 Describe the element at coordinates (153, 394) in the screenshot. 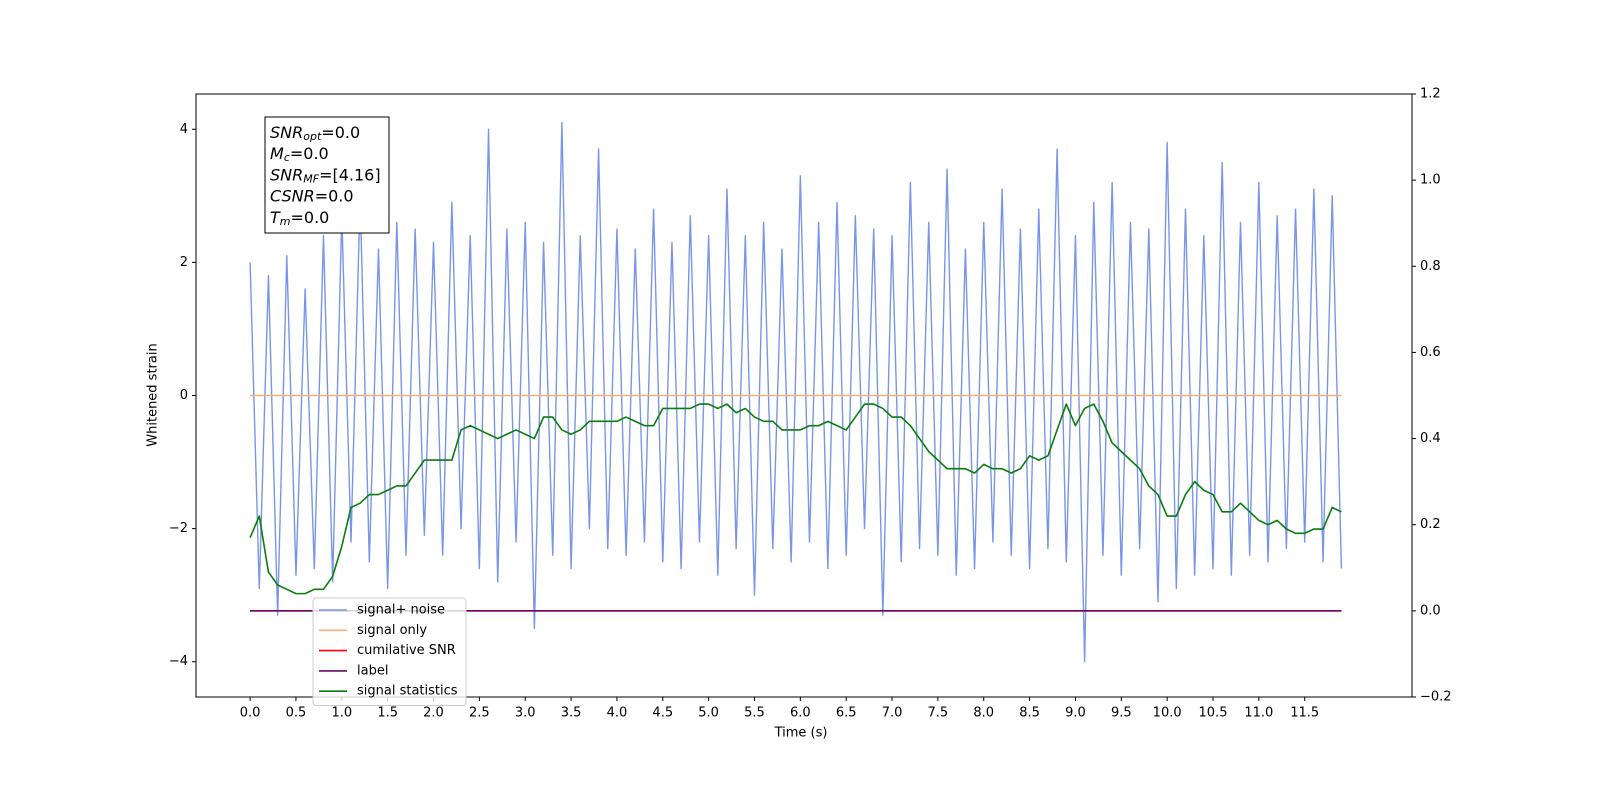

I see `y-axis-label: Whitened strain` at that location.